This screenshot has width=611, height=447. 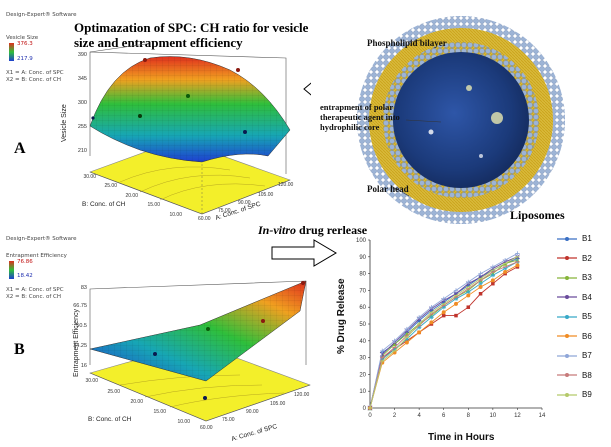 What do you see at coordinates (183, 422) in the screenshot?
I see `b-tick: 10.00` at bounding box center [183, 422].